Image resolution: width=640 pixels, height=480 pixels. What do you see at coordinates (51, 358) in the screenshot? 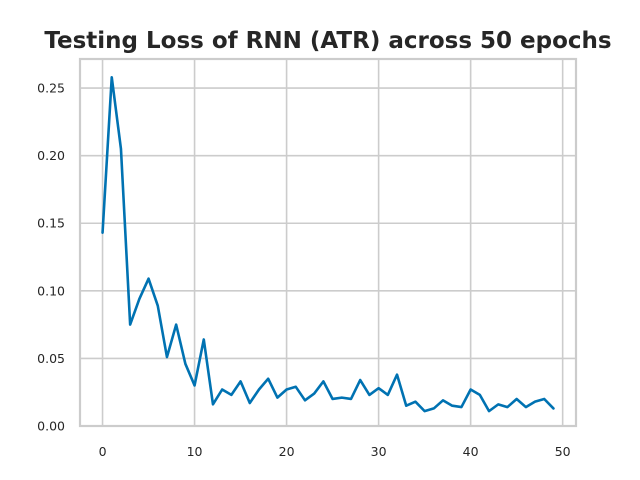
I see `y-tick-label: 0.05` at bounding box center [51, 358].